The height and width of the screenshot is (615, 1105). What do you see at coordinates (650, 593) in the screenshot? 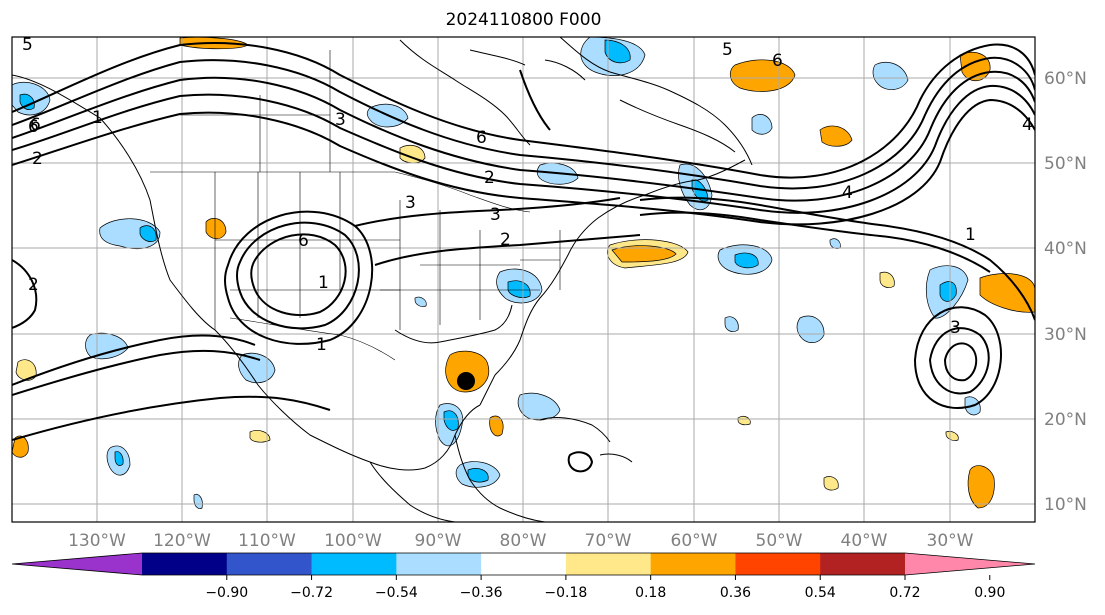
I see `colorbar-tick-label: 0.18` at bounding box center [650, 593].